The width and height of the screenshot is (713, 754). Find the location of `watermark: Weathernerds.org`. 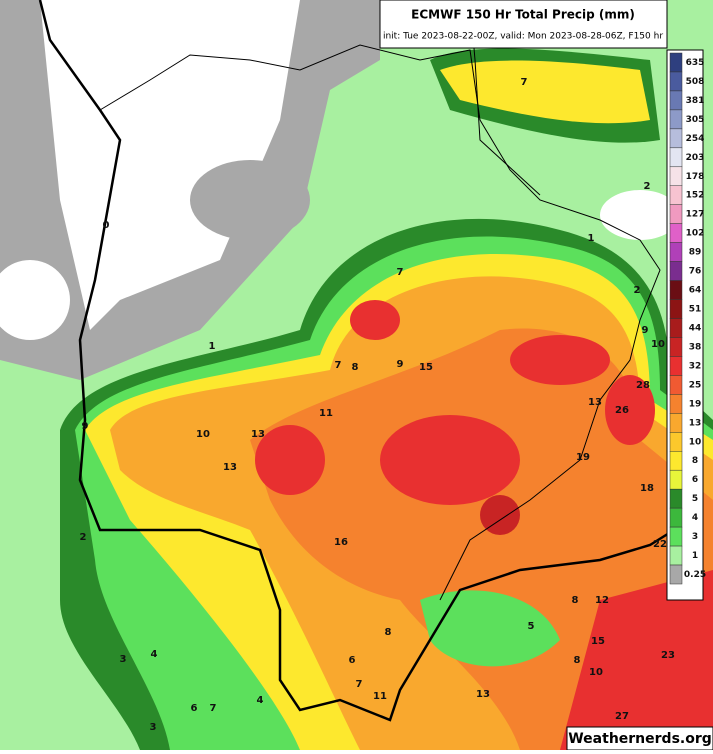

watermark: Weathernerds.org is located at coordinates (640, 739).